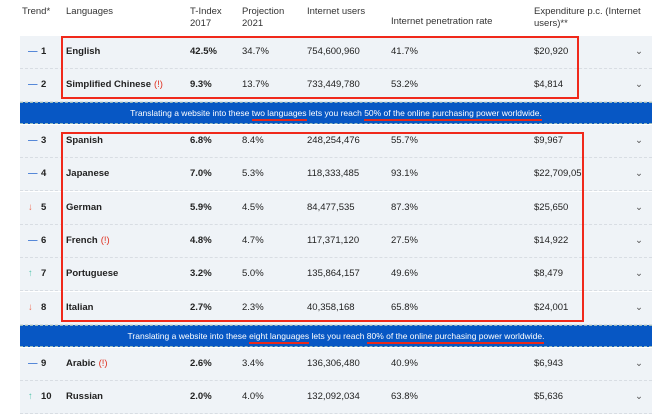 This screenshot has width=671, height=414. What do you see at coordinates (587, 17) in the screenshot?
I see `header-expenditure: Expenditure p.c. (Internet users)**` at bounding box center [587, 17].